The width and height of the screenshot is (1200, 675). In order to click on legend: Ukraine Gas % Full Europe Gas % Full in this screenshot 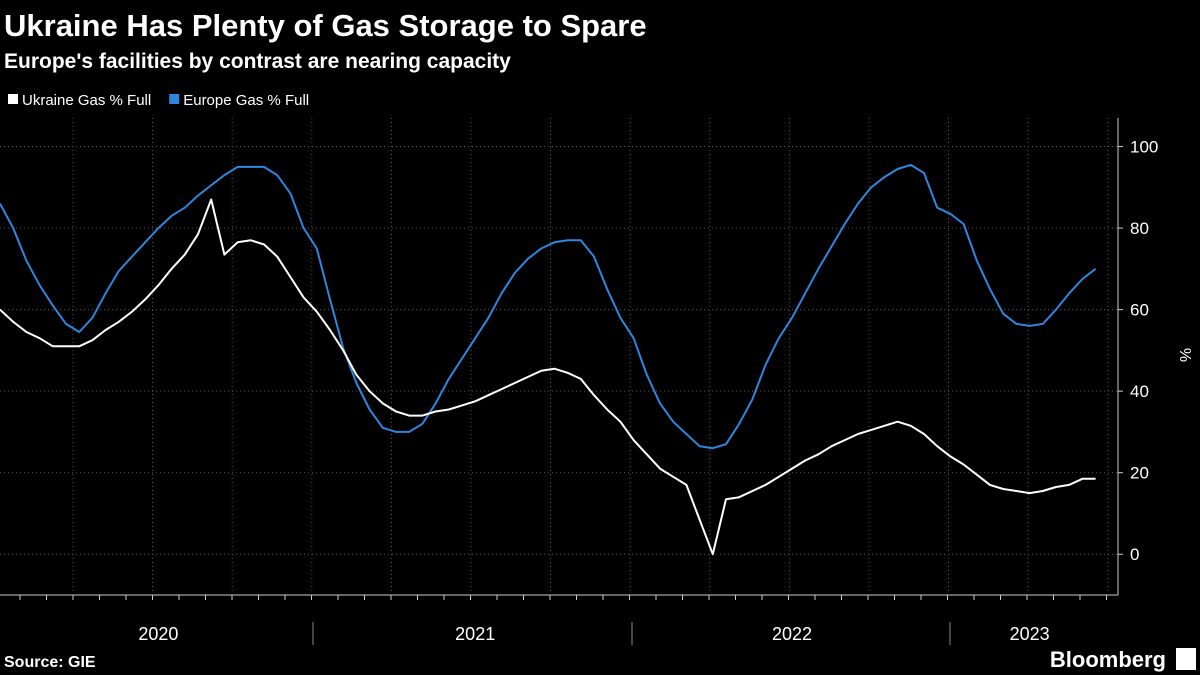, I will do `click(158, 100)`.